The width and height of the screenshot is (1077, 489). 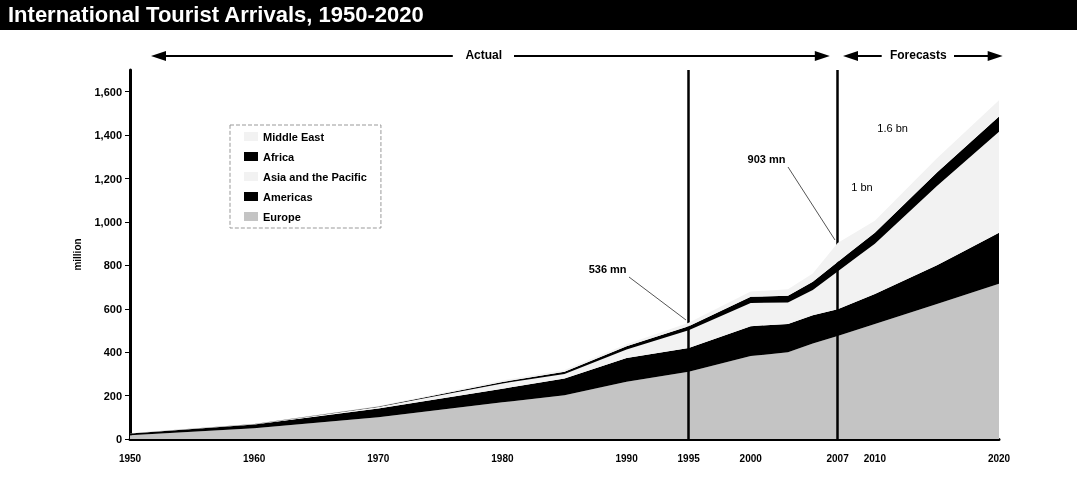 What do you see at coordinates (862, 186) in the screenshot?
I see `annotation: 1 bn` at bounding box center [862, 186].